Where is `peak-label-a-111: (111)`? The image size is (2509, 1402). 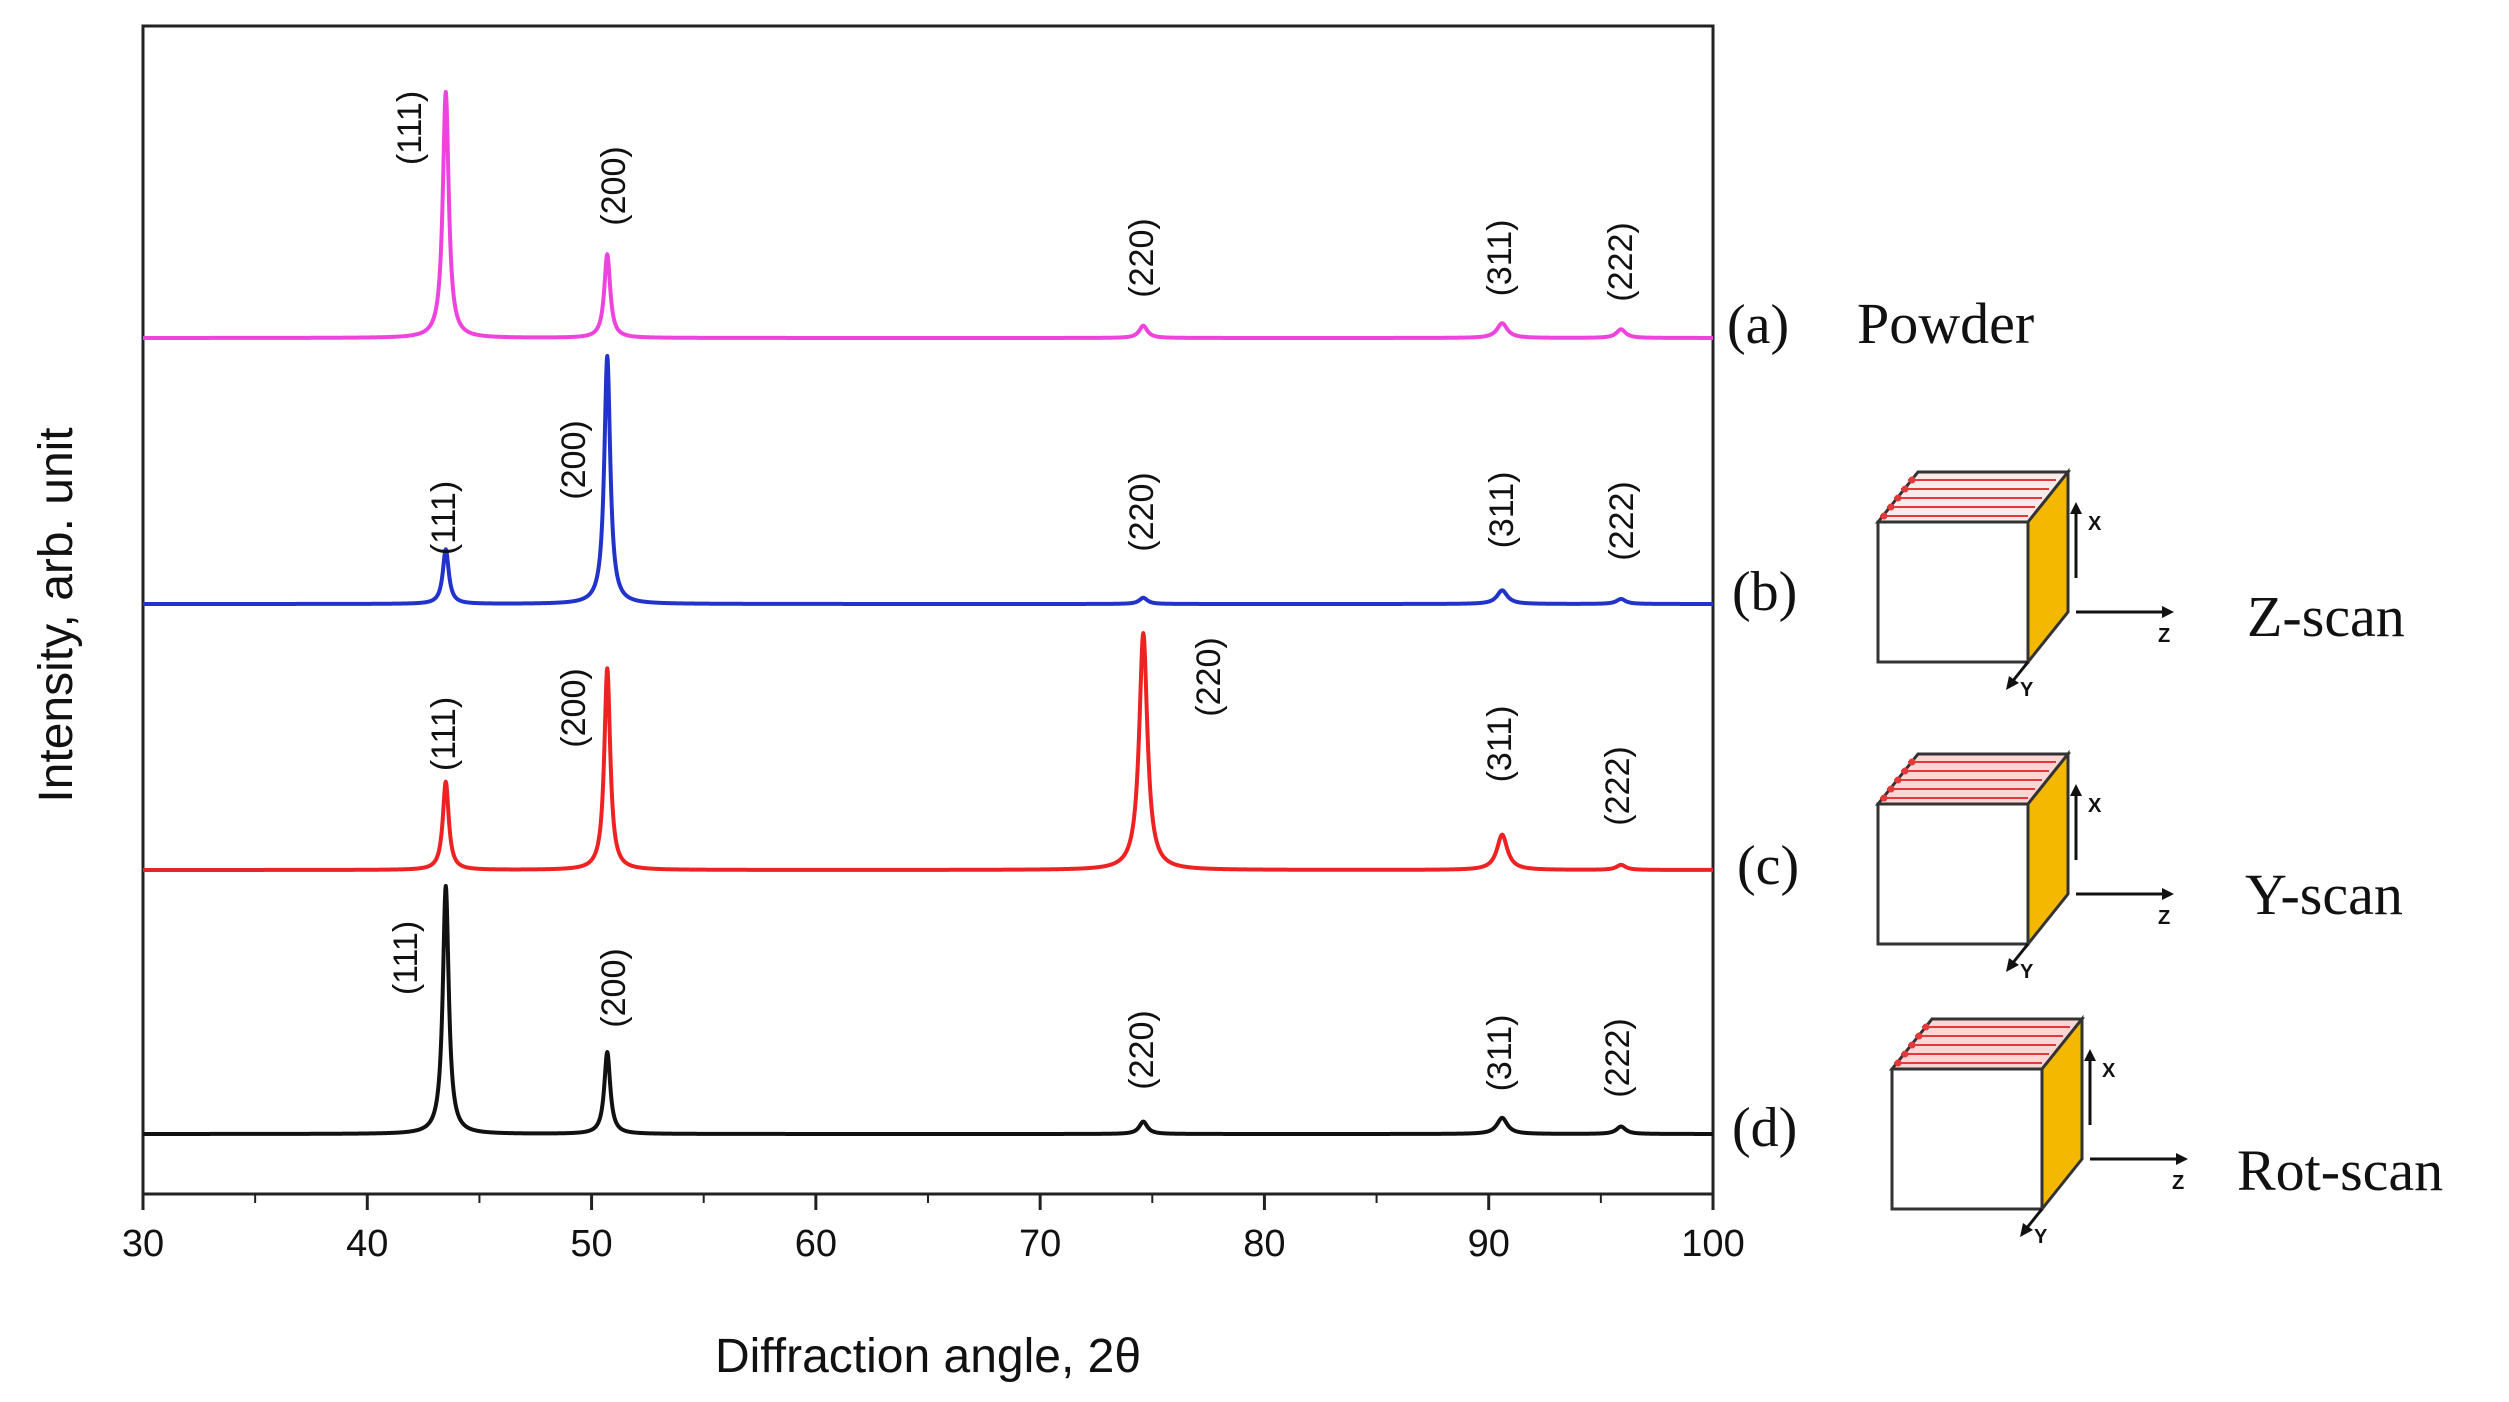
peak-label-a-111: (111) is located at coordinates (410, 128).